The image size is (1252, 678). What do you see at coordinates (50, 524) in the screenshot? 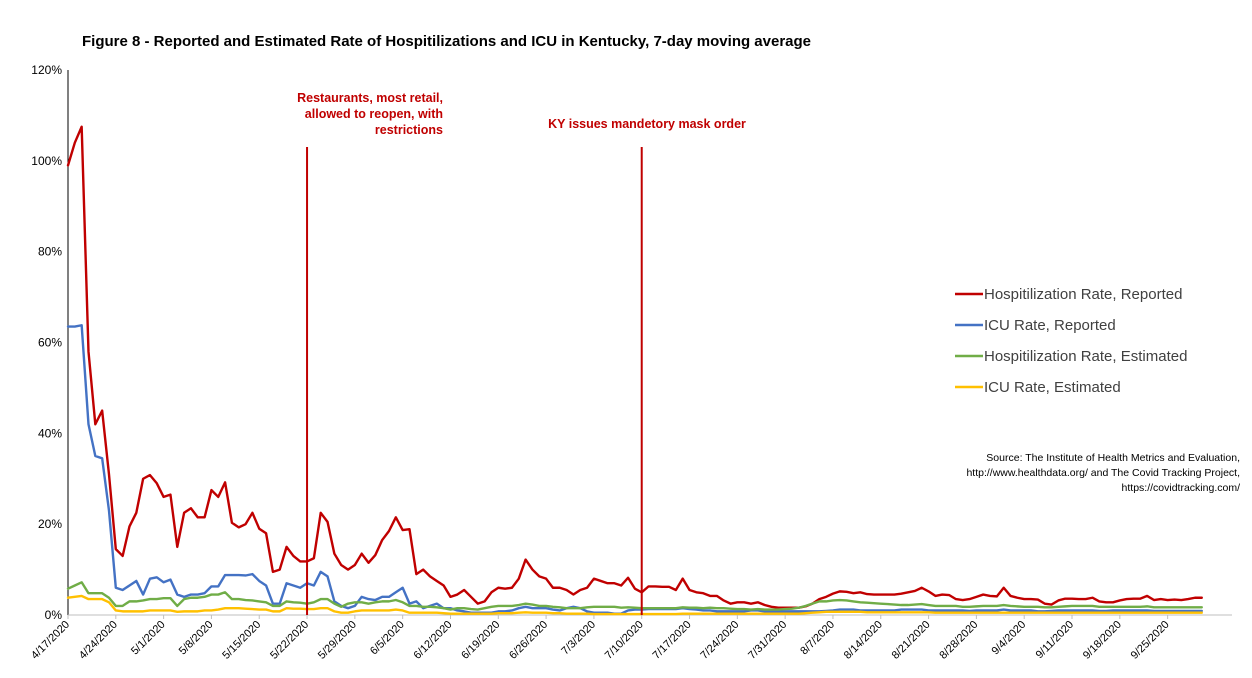
I see `y-tick-label: 20%` at bounding box center [50, 524].